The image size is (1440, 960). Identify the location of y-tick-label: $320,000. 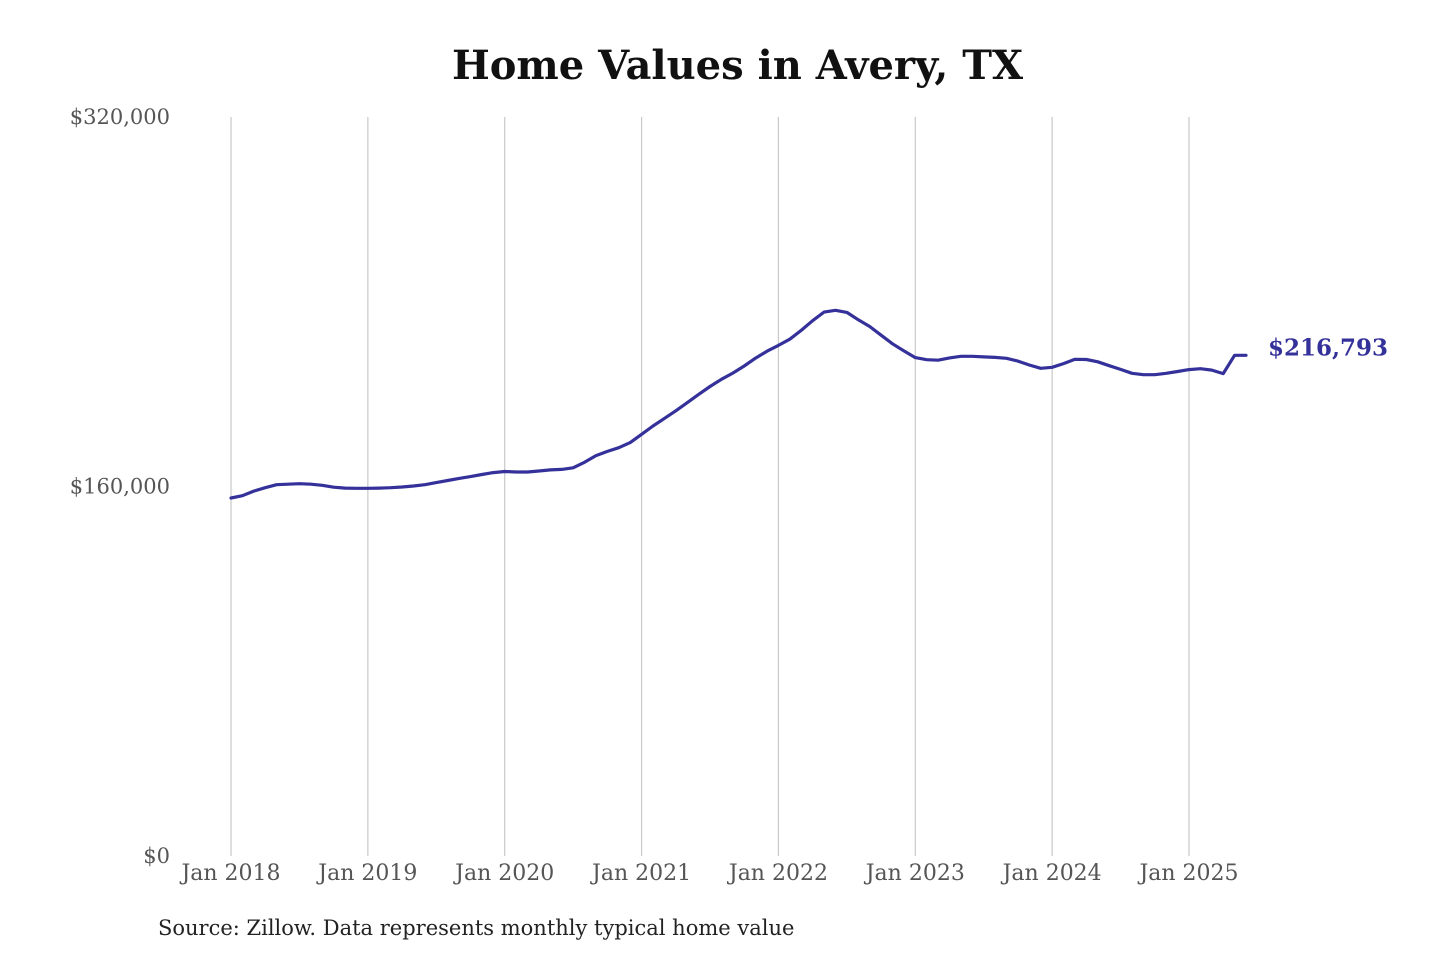
(120, 117).